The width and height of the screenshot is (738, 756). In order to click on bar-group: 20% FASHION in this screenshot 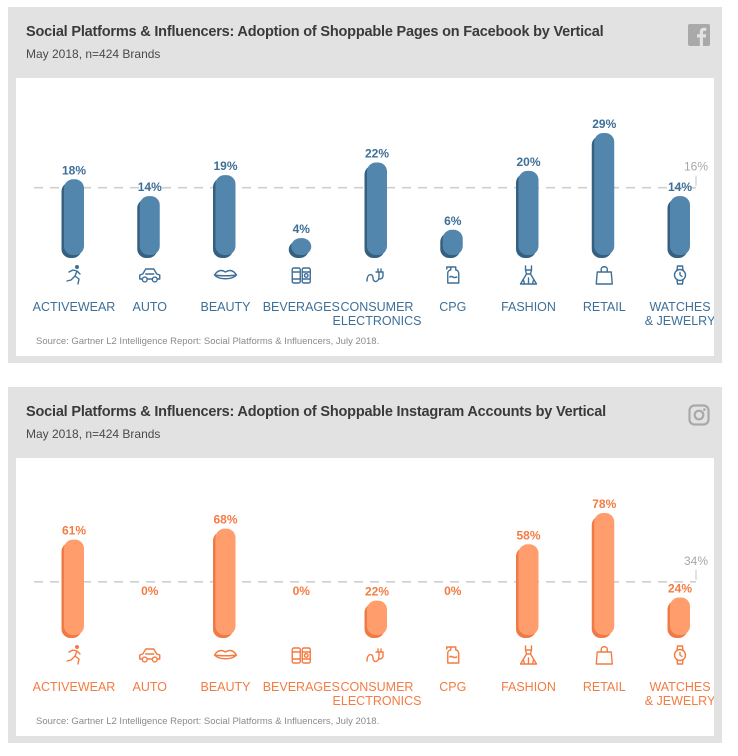, I will do `click(528, 234)`.